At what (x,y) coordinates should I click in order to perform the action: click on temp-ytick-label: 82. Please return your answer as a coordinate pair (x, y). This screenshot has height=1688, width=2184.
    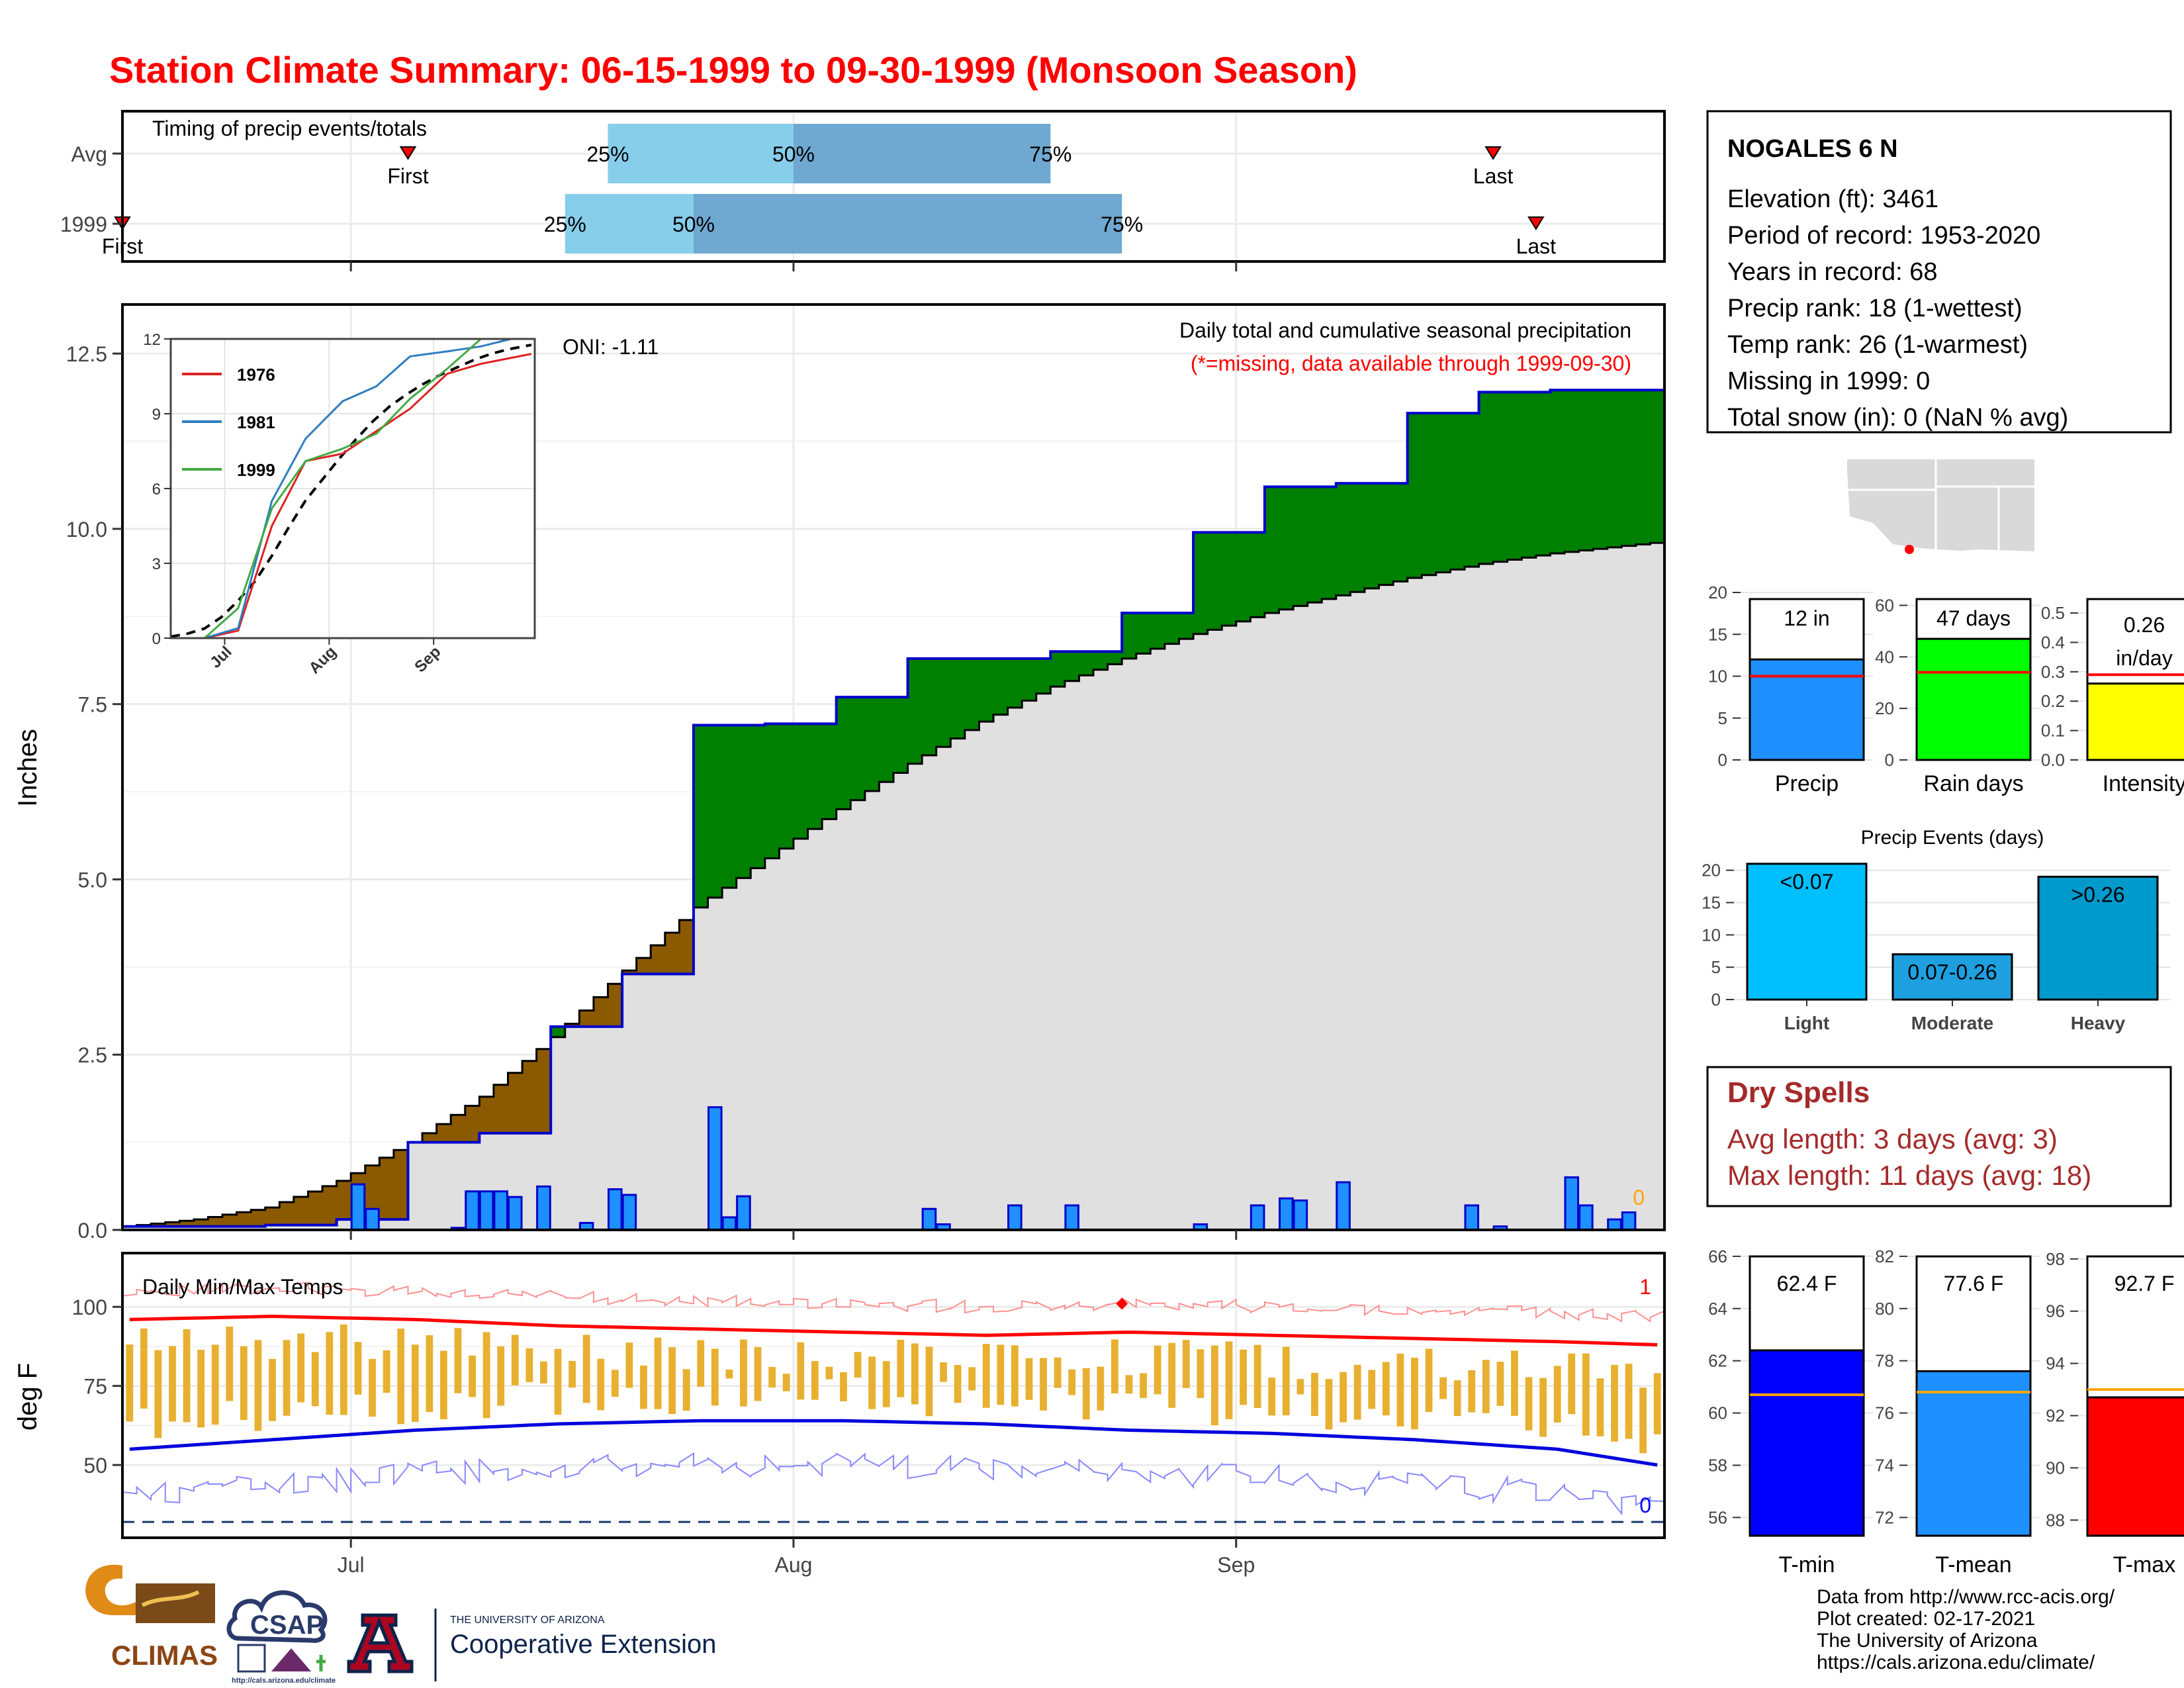
    Looking at the image, I should click on (1885, 1256).